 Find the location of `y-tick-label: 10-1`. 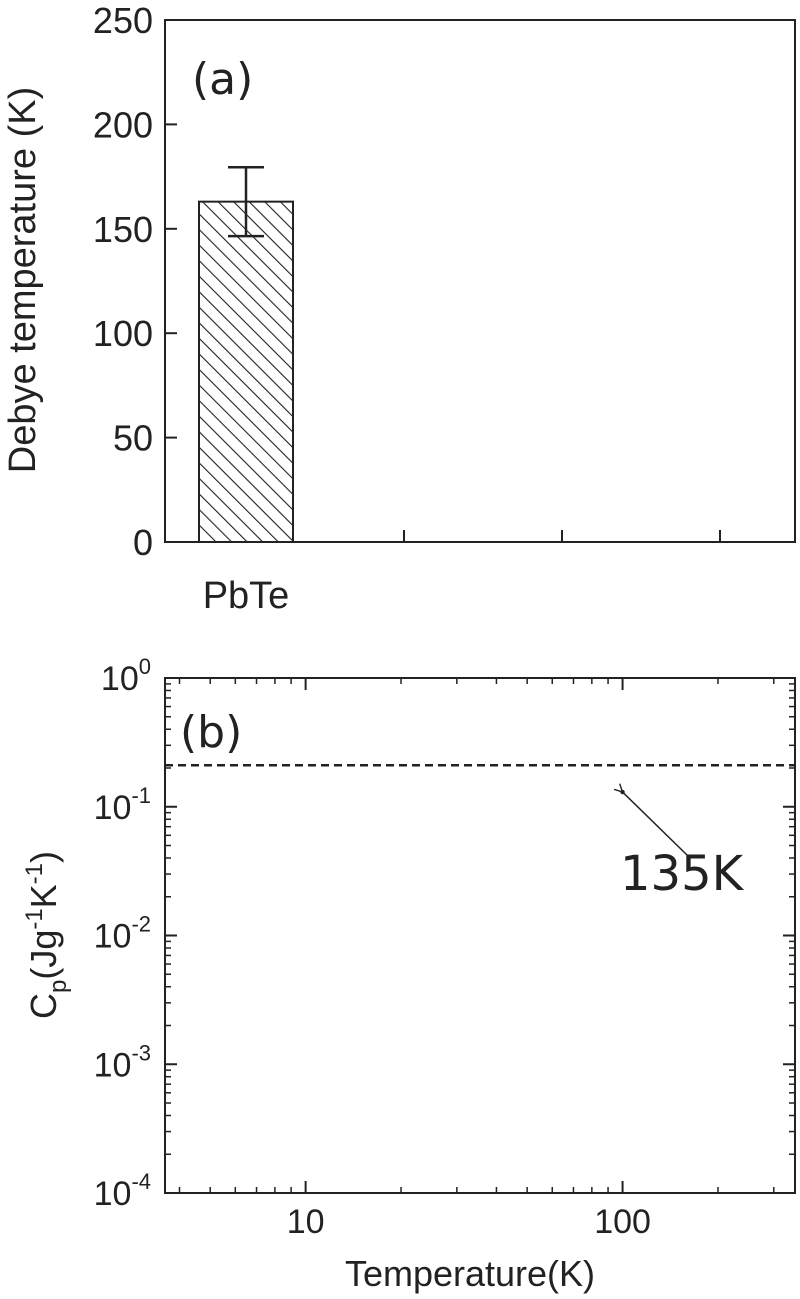

y-tick-label: 10-1 is located at coordinates (122, 805).